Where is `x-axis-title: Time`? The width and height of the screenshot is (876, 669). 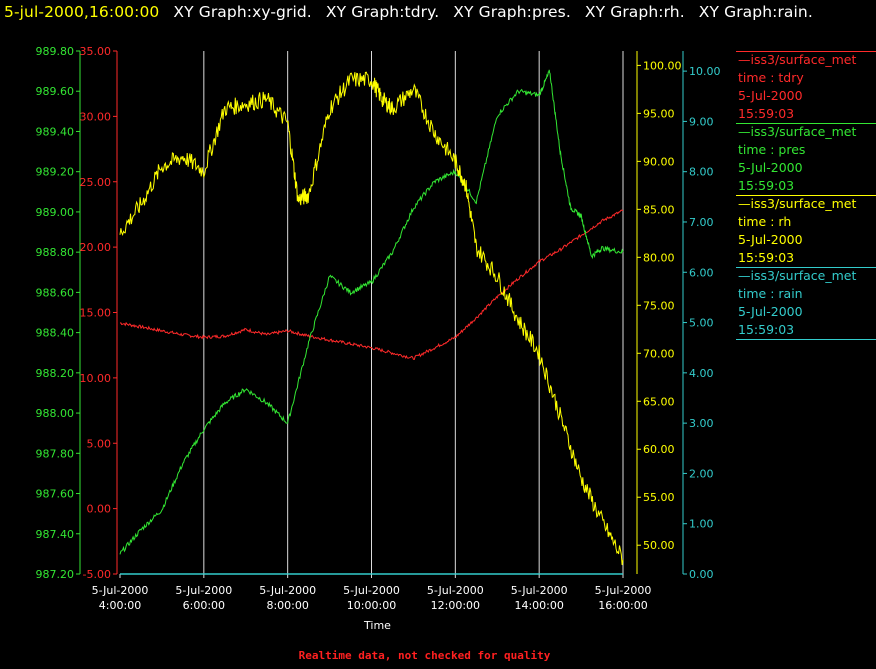 x-axis-title: Time is located at coordinates (377, 625).